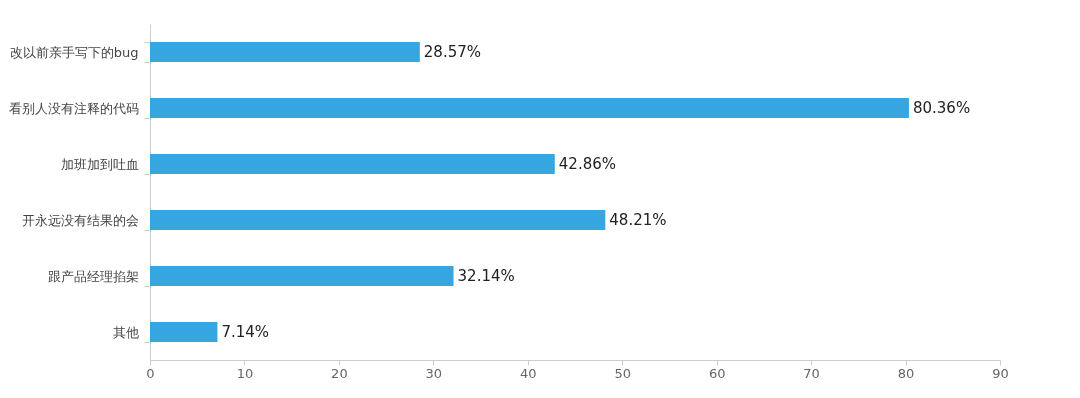  I want to click on y-tick-label: 看别人没有注释的代码, so click(73, 108).